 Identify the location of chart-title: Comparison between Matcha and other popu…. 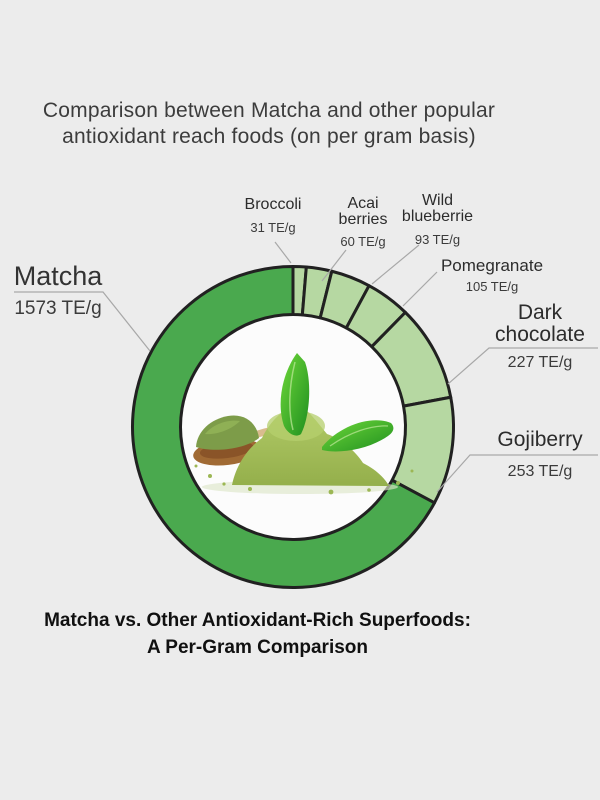
(269, 124).